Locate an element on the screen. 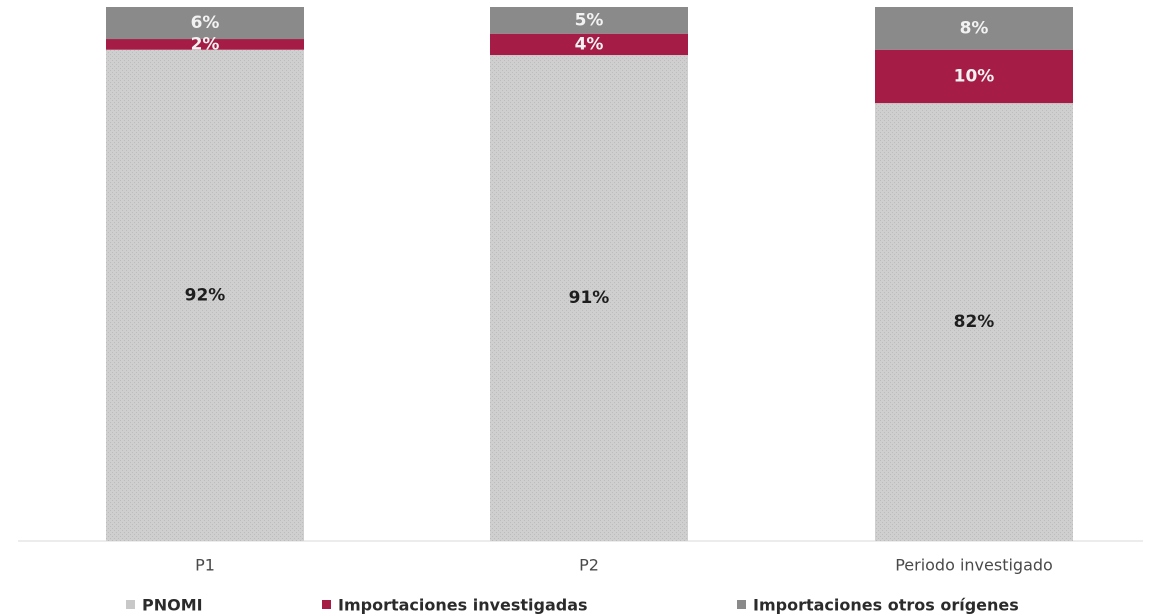 Image resolution: width=1161 pixels, height=616 pixels. x-tick-label-1: P1 is located at coordinates (205, 565).